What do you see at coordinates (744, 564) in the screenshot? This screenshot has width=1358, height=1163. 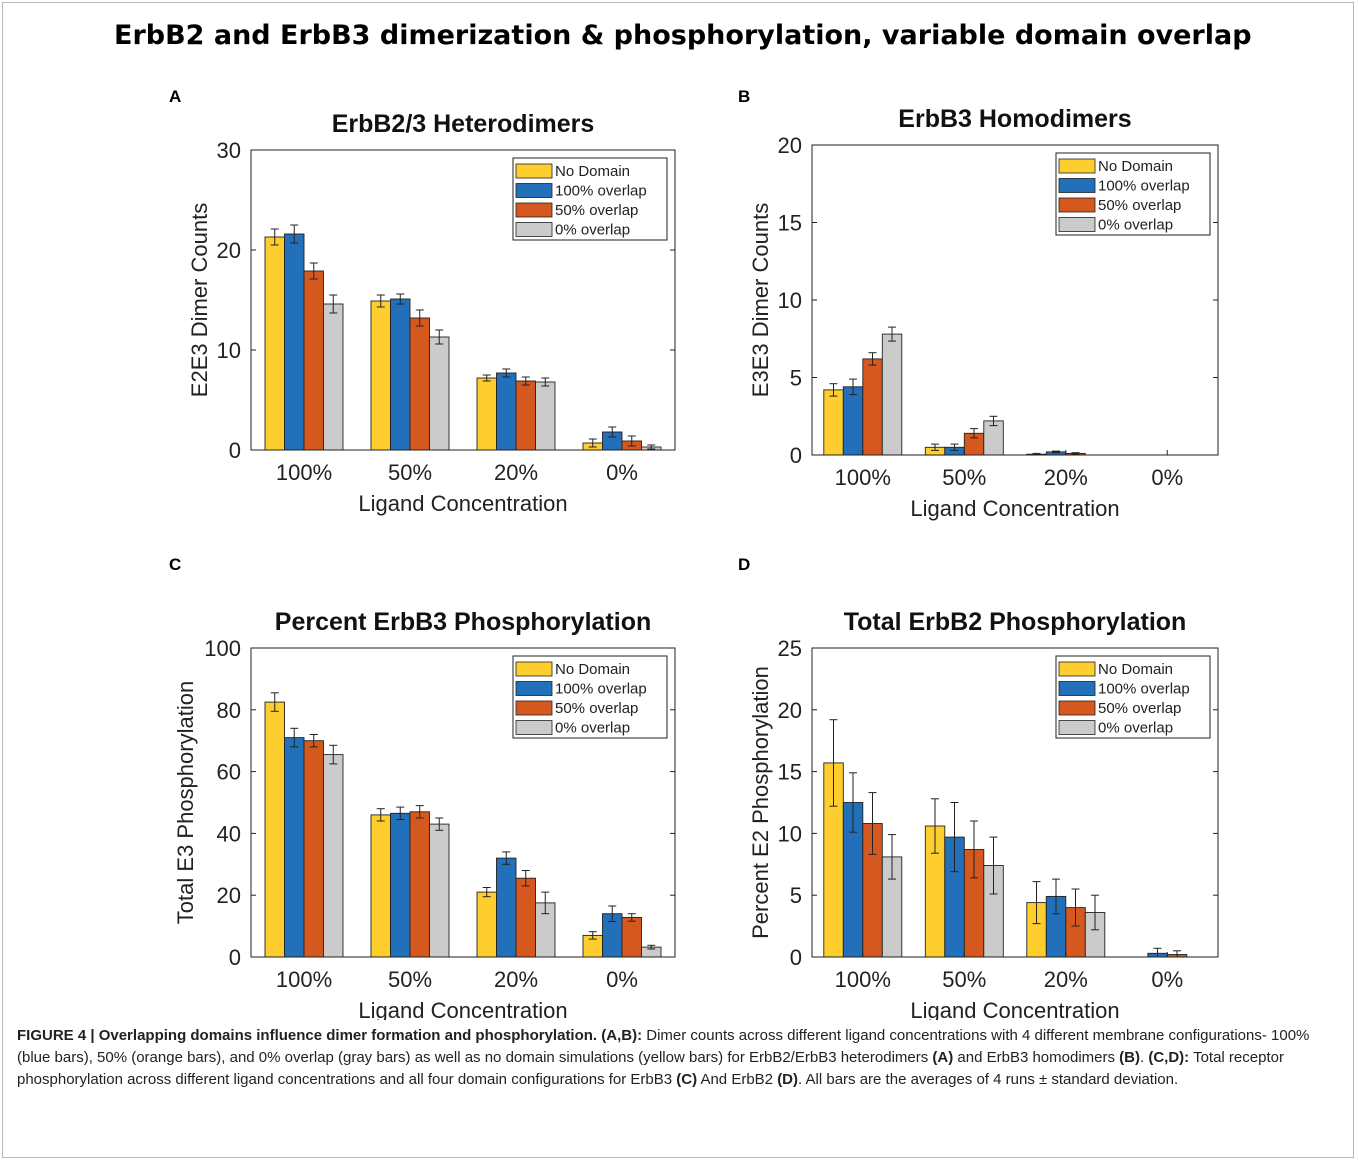 I see `panel-letter-d: D` at bounding box center [744, 564].